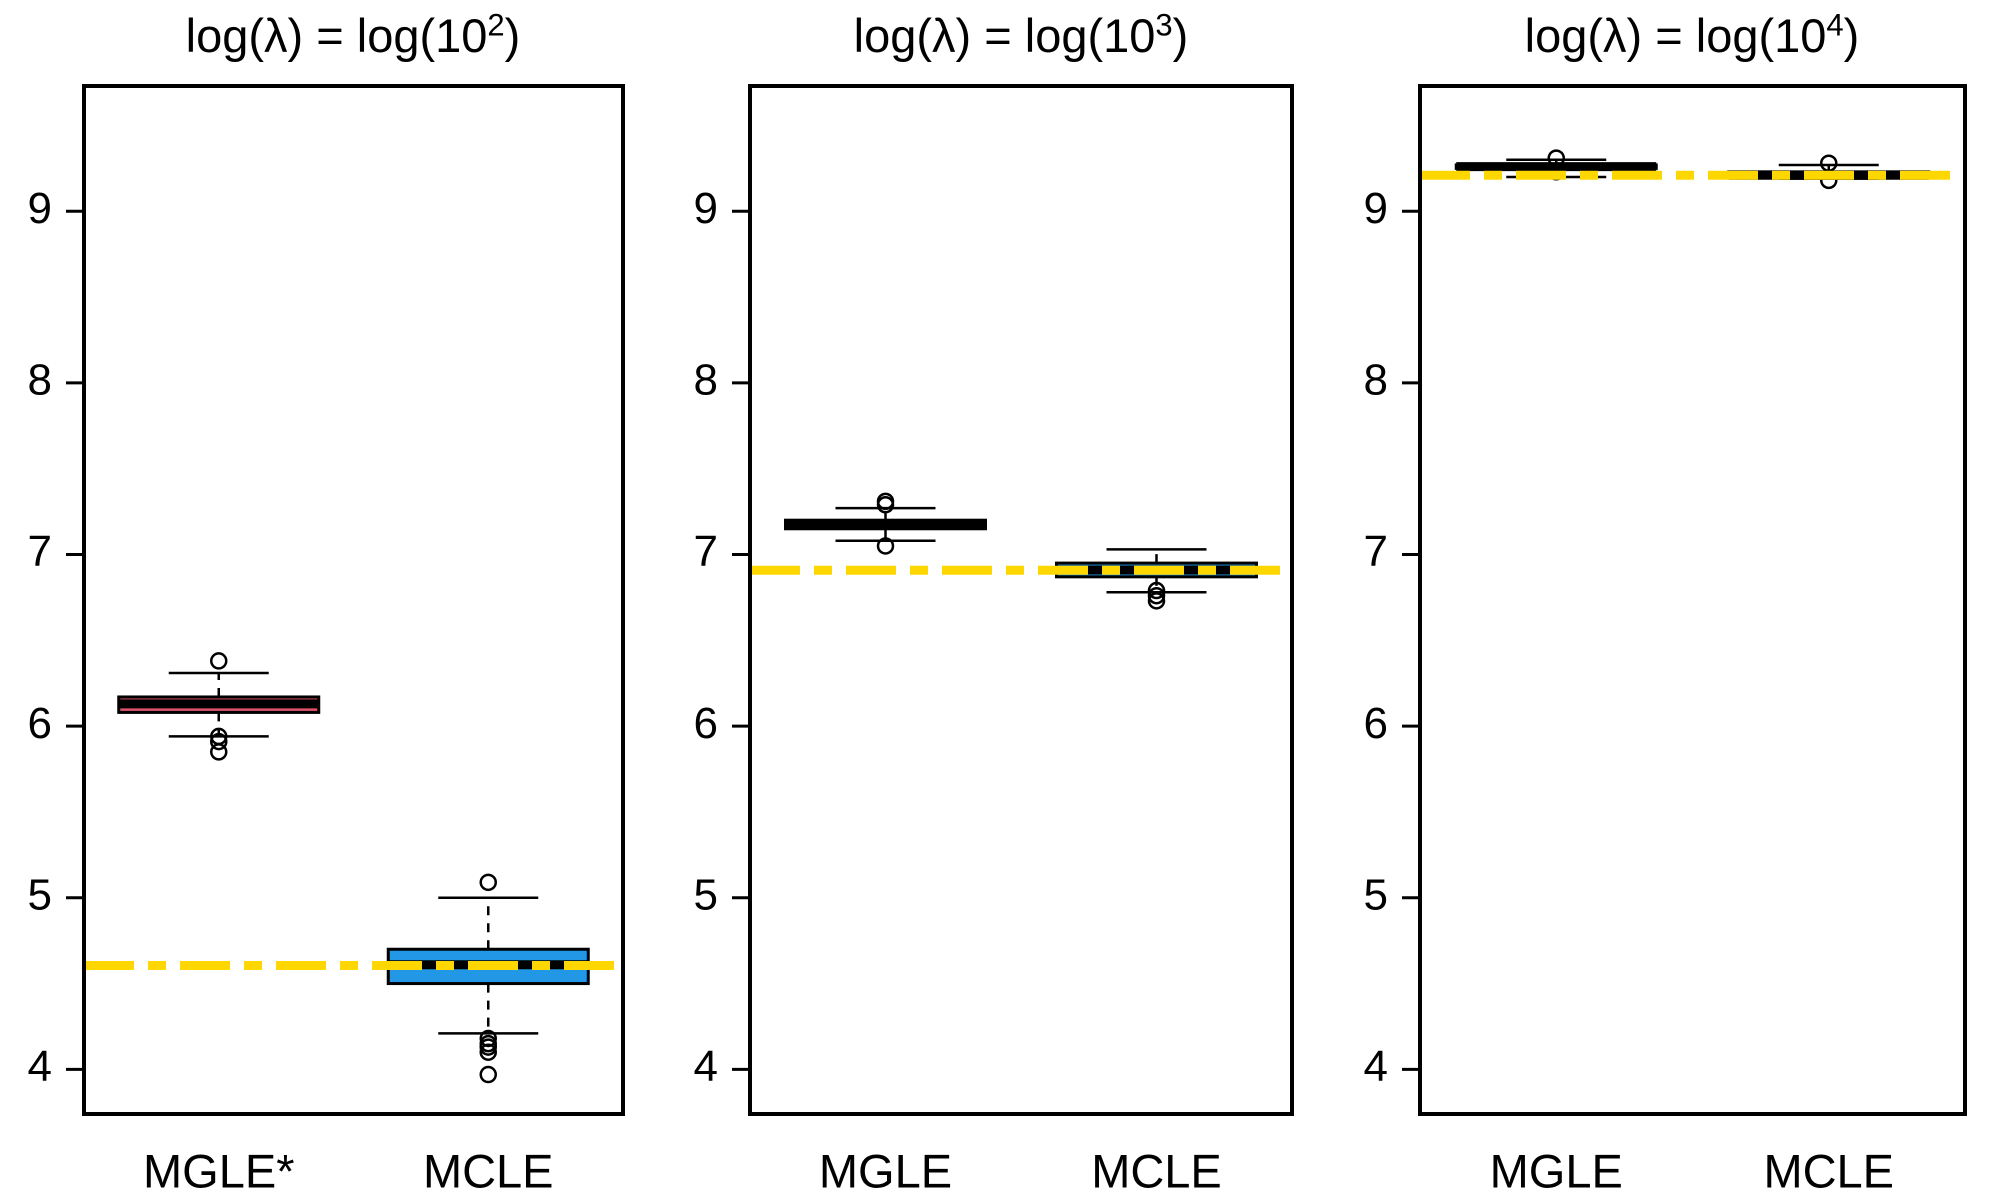 This screenshot has height=1200, width=2000. I want to click on panel3-title-exponent: 4, so click(1835, 25).